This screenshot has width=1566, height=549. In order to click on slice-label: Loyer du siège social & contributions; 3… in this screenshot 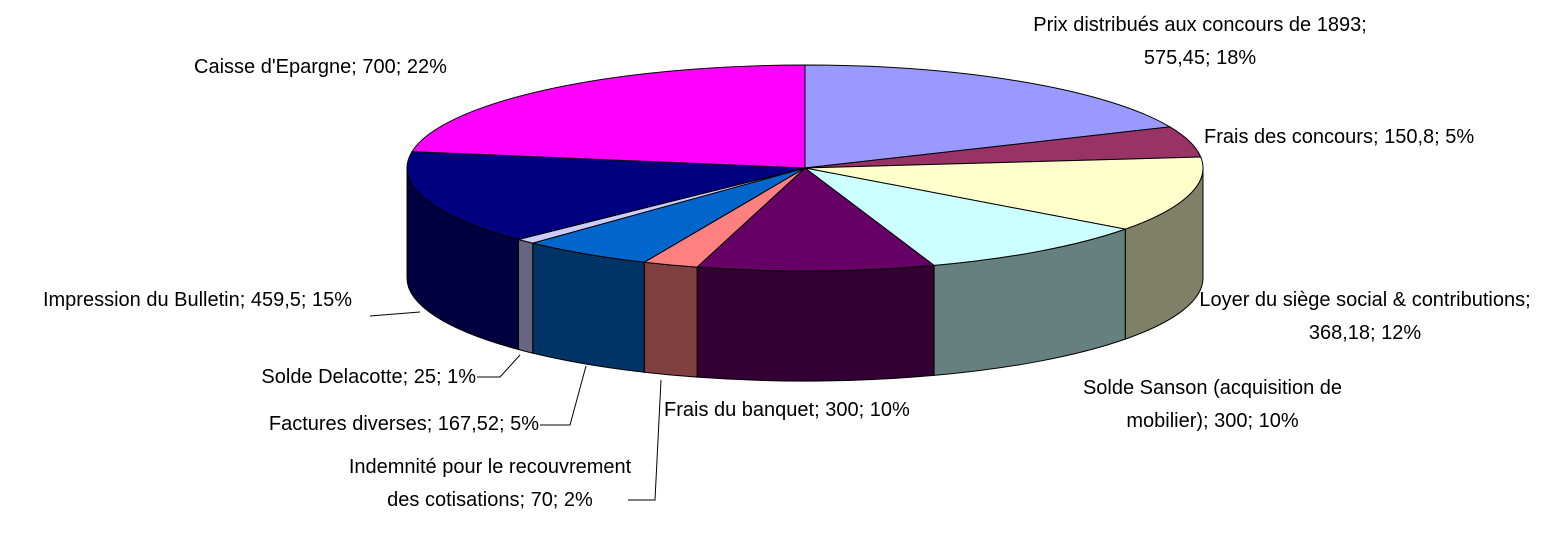, I will do `click(1365, 316)`.